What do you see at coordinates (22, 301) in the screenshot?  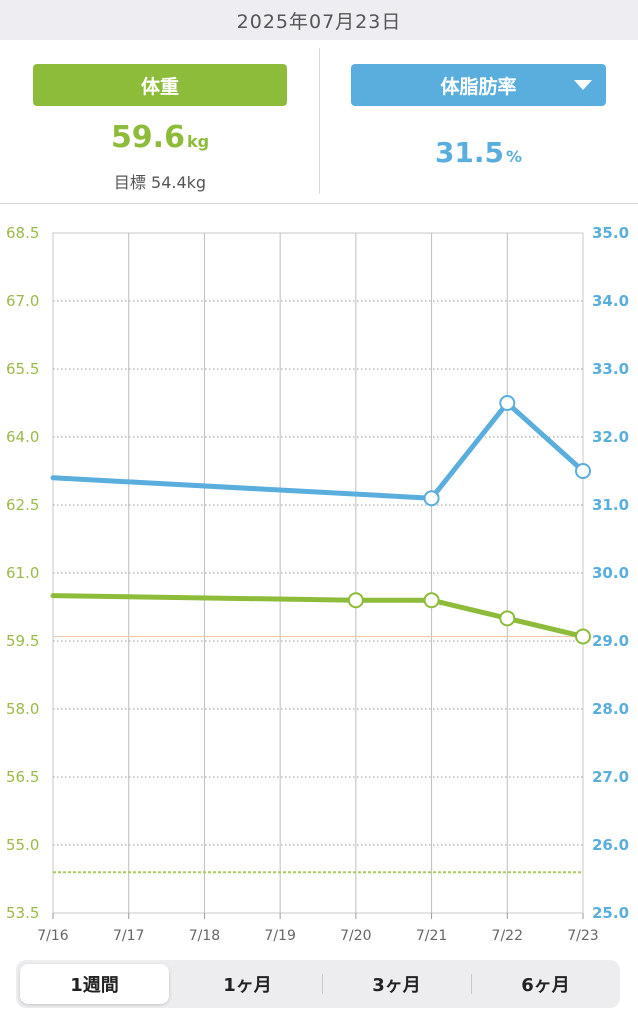 I see `y-left-tick-label: 67.0` at bounding box center [22, 301].